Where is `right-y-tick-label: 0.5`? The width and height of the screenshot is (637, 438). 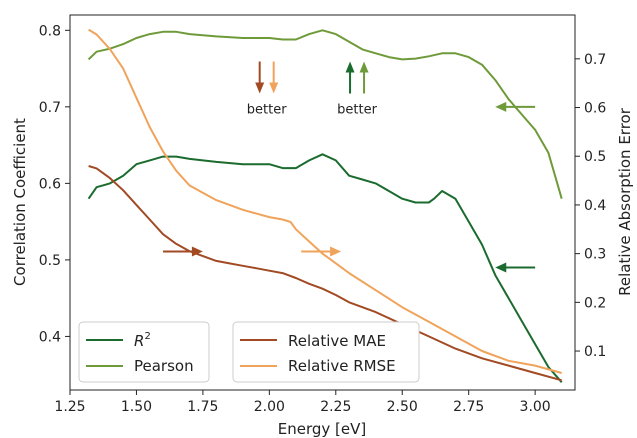 right-y-tick-label: 0.5 is located at coordinates (595, 157).